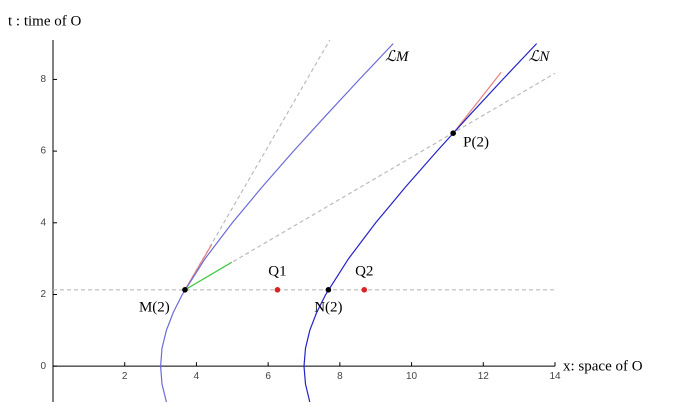 The height and width of the screenshot is (415, 675). Describe the element at coordinates (397, 57) in the screenshot. I see `series-label: ℒM` at that location.